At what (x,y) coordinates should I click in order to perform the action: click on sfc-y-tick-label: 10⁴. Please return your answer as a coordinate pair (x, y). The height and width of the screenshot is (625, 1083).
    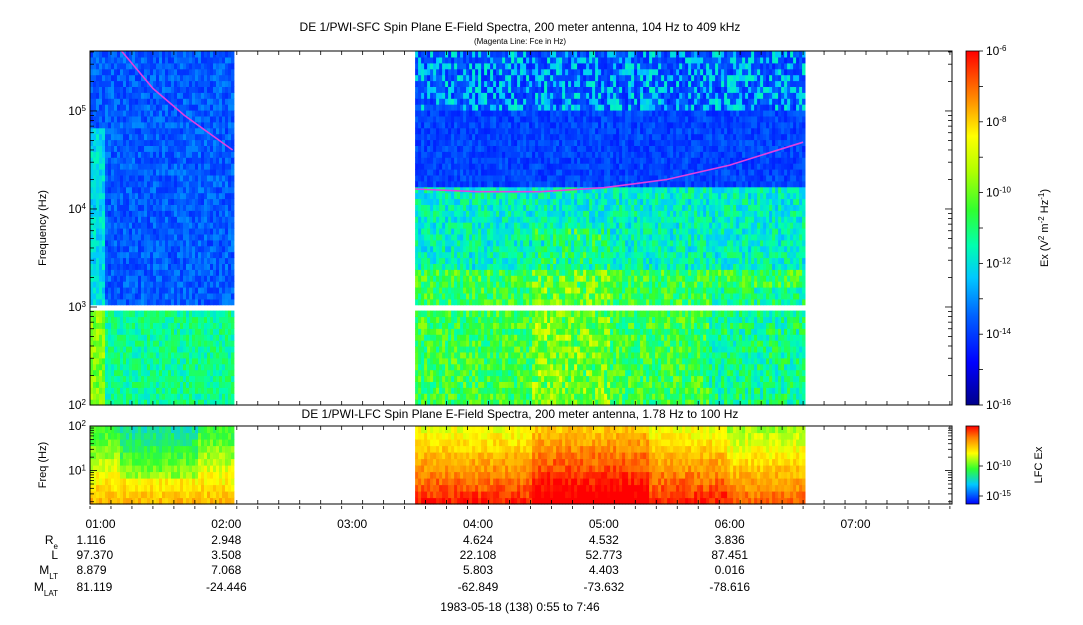
    Looking at the image, I should click on (77, 208).